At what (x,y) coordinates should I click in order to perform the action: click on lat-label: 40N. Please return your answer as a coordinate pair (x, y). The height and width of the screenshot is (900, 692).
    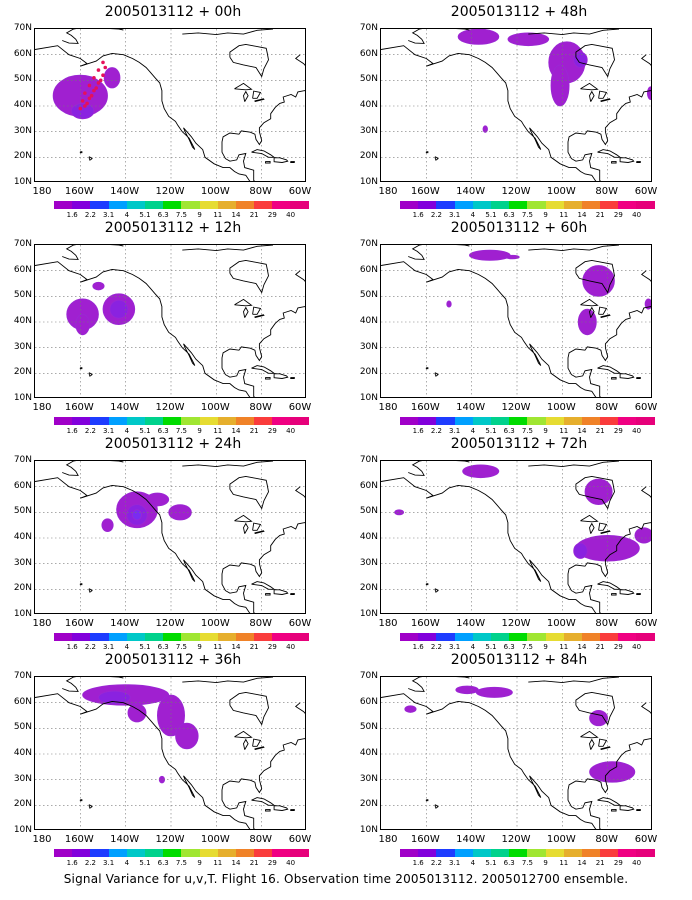
    Looking at the image, I should click on (22, 321).